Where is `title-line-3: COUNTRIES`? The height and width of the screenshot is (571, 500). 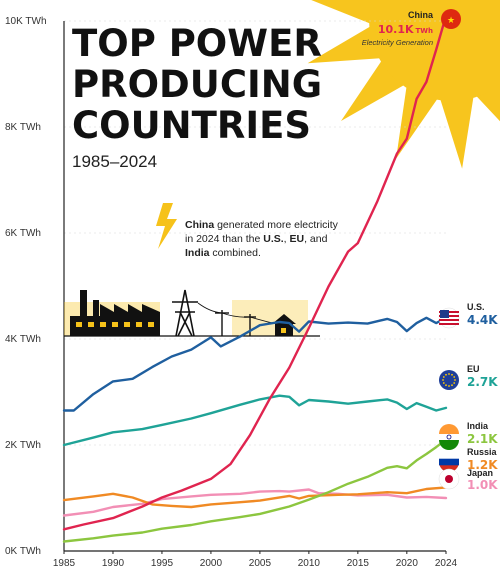
title-line-3: COUNTRIES is located at coordinates (191, 125).